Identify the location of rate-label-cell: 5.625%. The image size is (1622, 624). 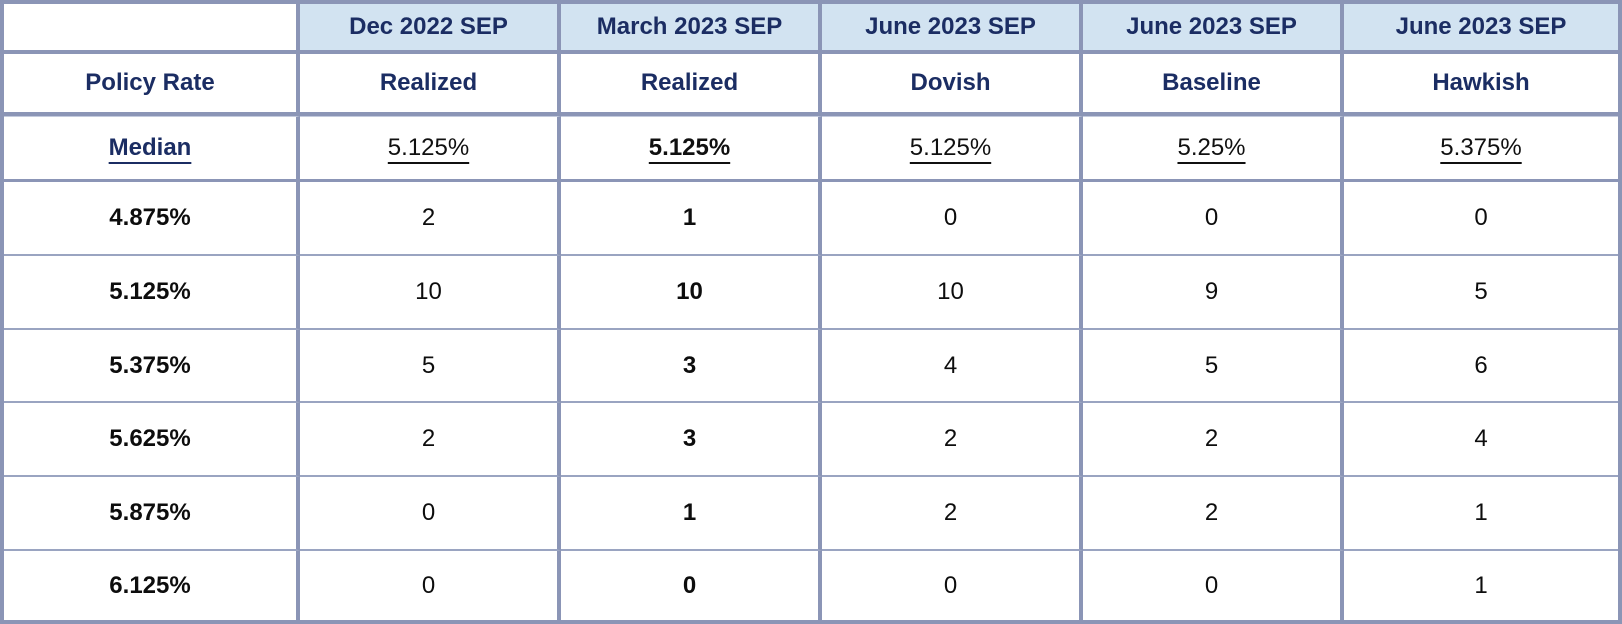
(152, 440).